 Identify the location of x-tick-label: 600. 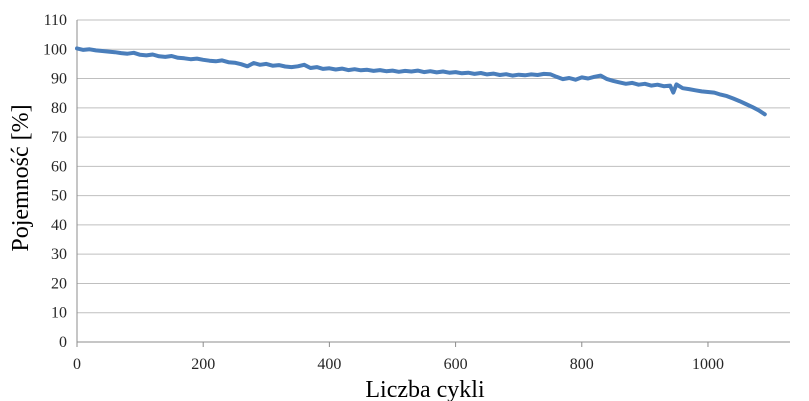
(456, 364).